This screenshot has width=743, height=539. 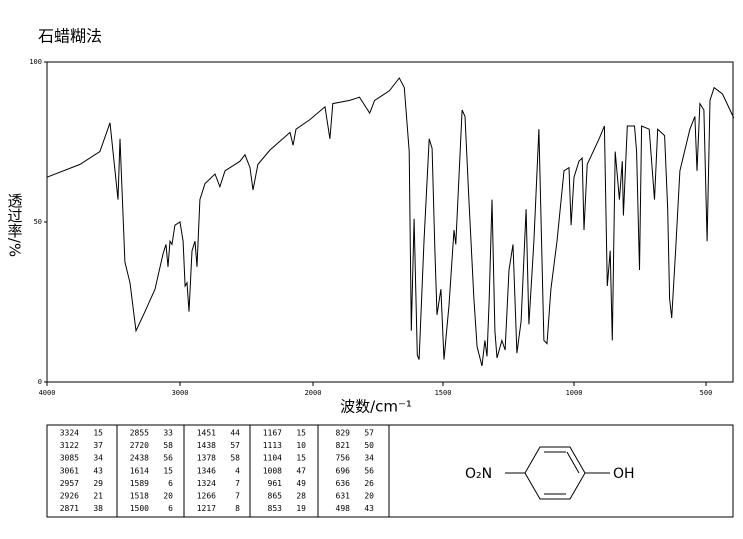 I want to click on double-bond, so click(x=573, y=462).